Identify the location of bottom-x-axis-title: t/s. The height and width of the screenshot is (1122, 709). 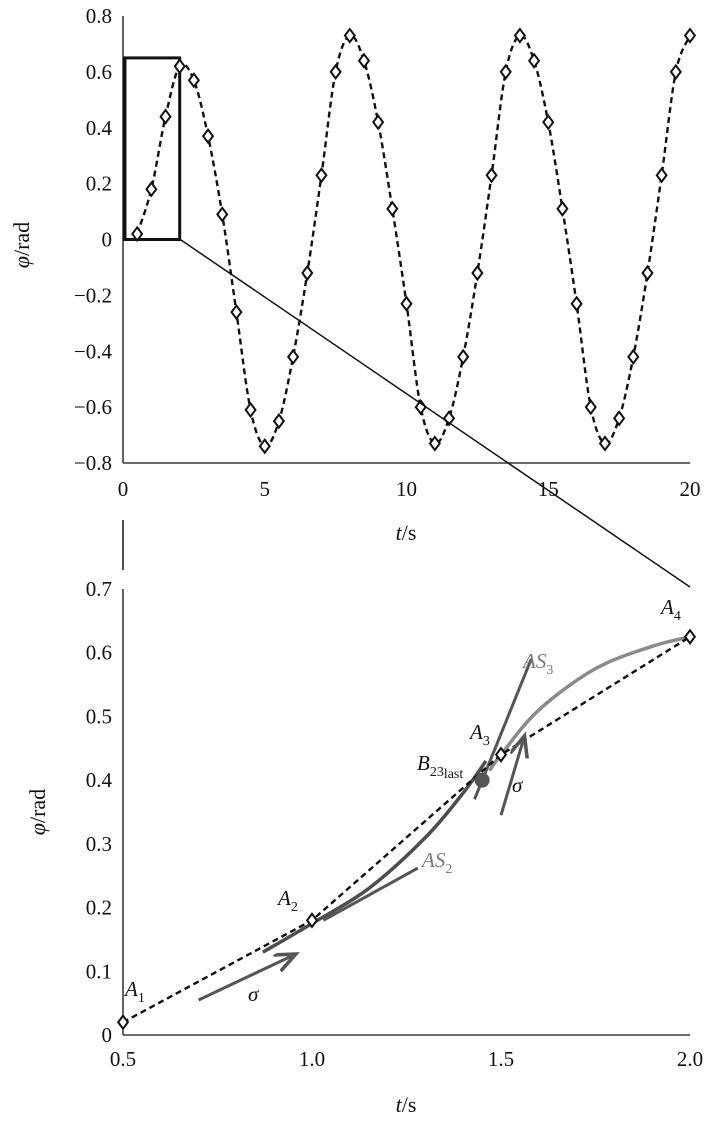
(406, 1104).